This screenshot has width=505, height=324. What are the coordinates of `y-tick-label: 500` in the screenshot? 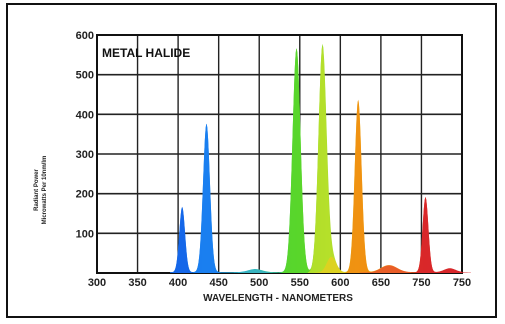 It's located at (85, 76).